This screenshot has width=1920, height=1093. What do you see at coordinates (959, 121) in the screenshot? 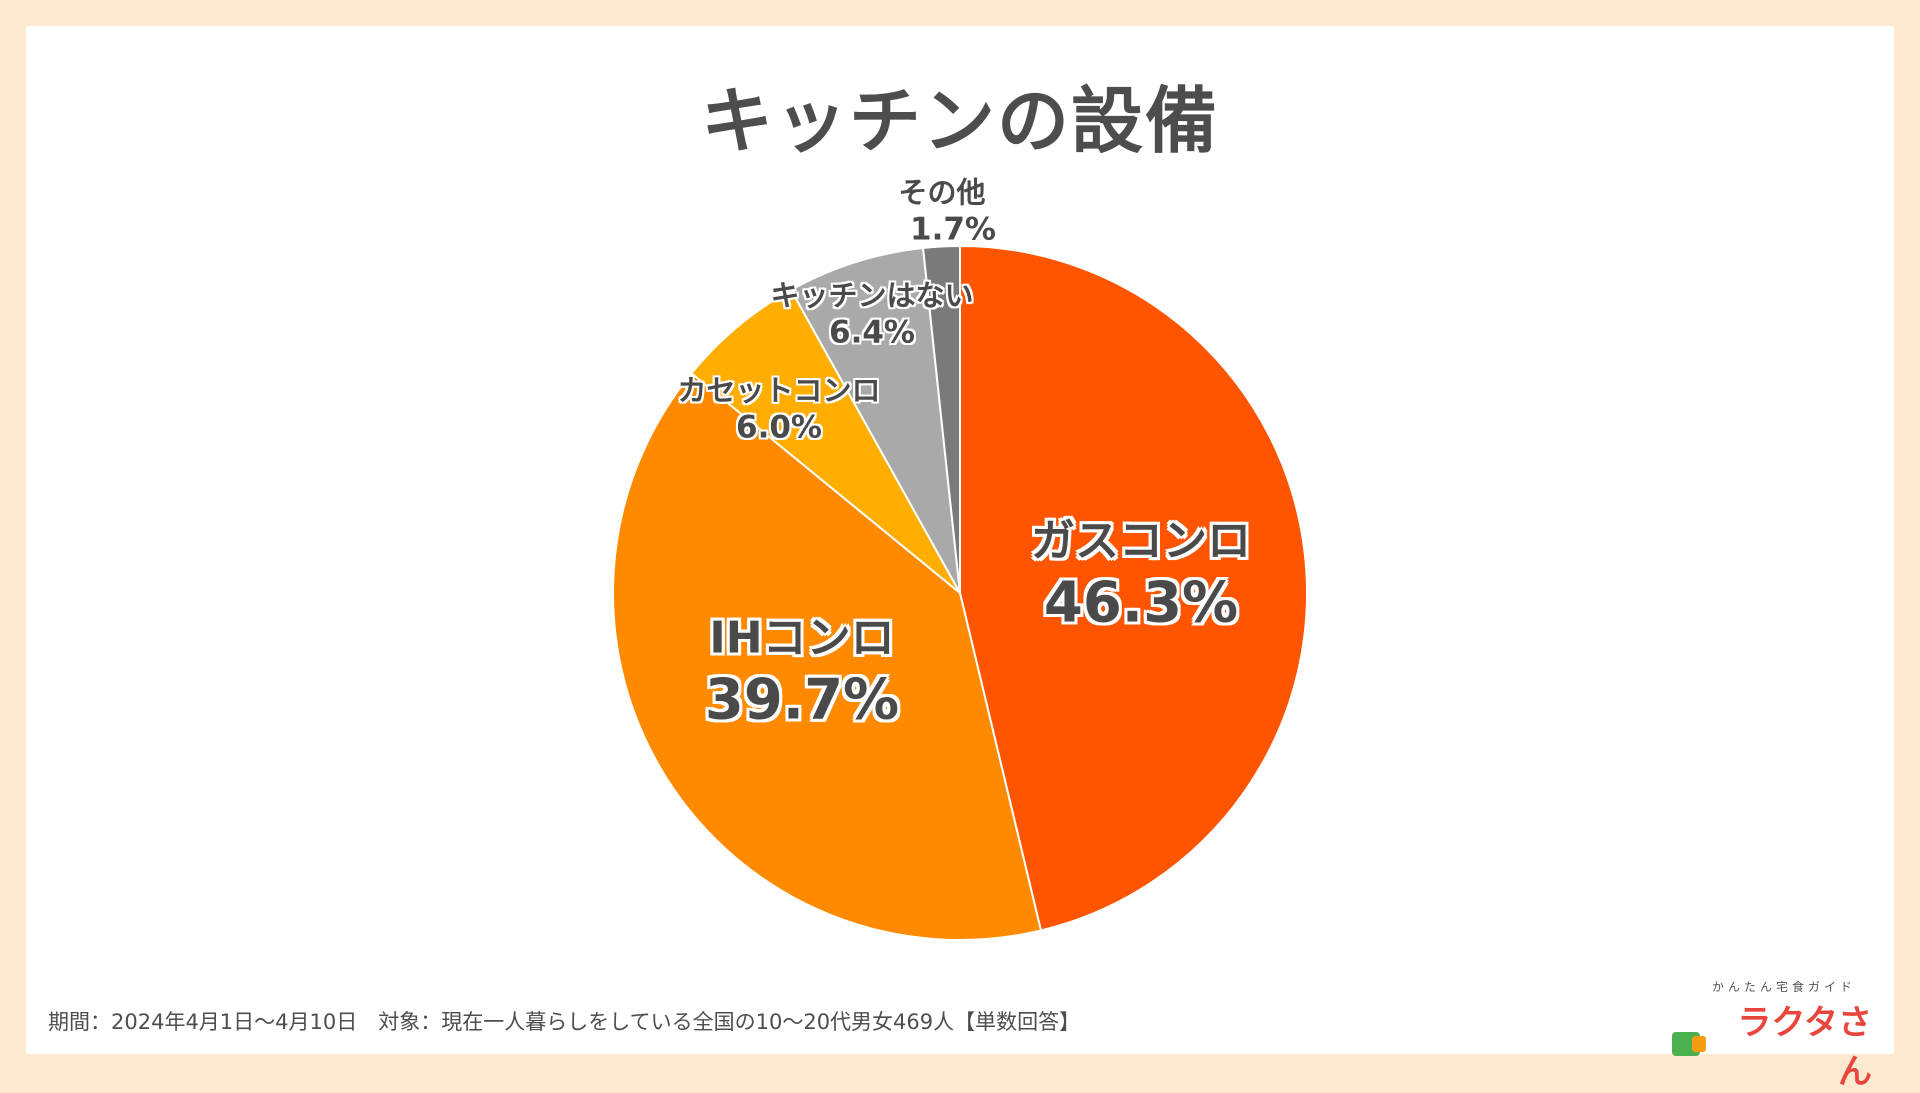
I see `chart-title: キッチンの設備` at bounding box center [959, 121].